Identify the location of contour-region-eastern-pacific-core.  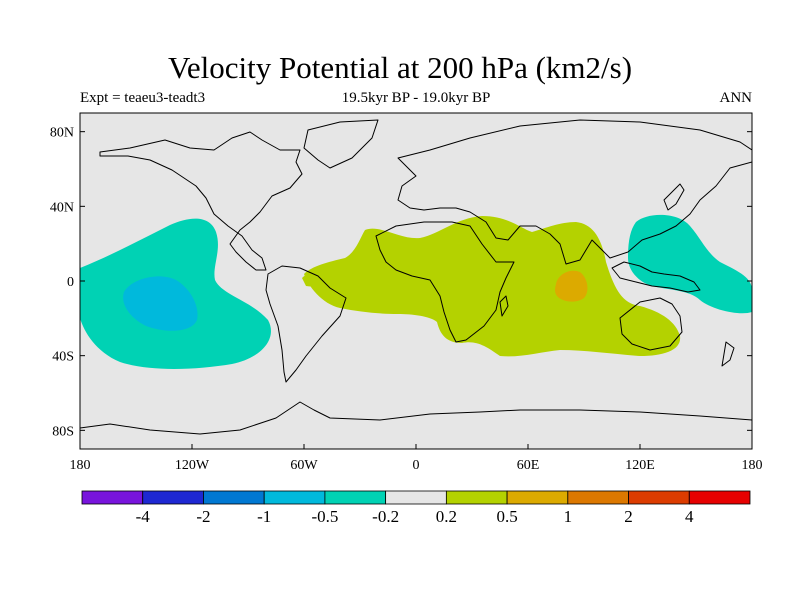
(160, 303).